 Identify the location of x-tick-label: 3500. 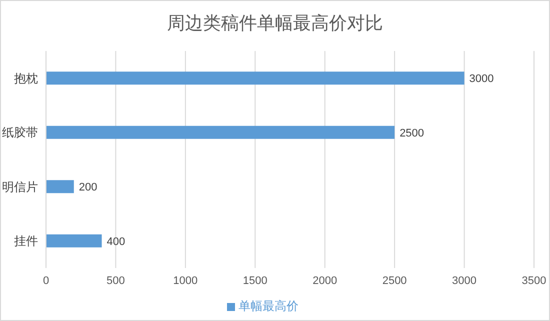
(534, 280).